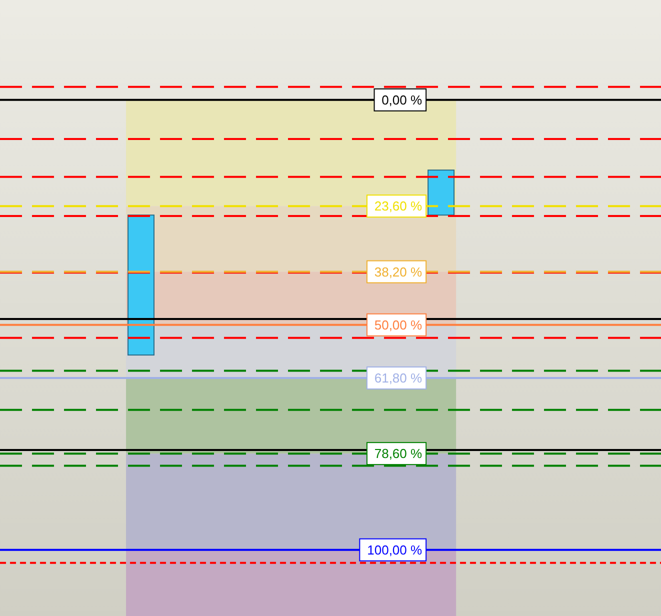  What do you see at coordinates (398, 324) in the screenshot?
I see `y-tick-label: 50,00 %` at bounding box center [398, 324].